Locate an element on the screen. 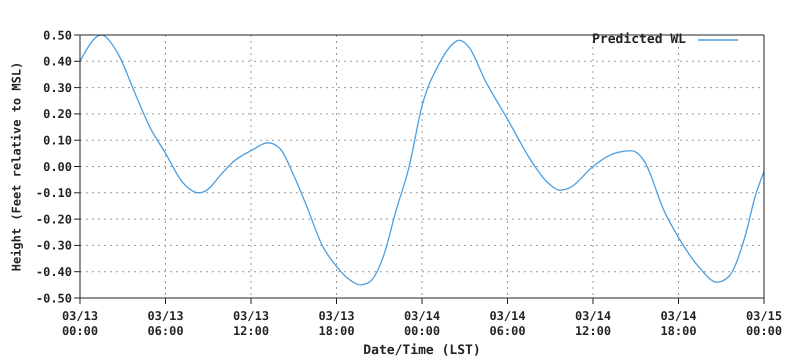 This screenshot has height=364, width=800. y-tick-label: 0.00 is located at coordinates (57, 167).